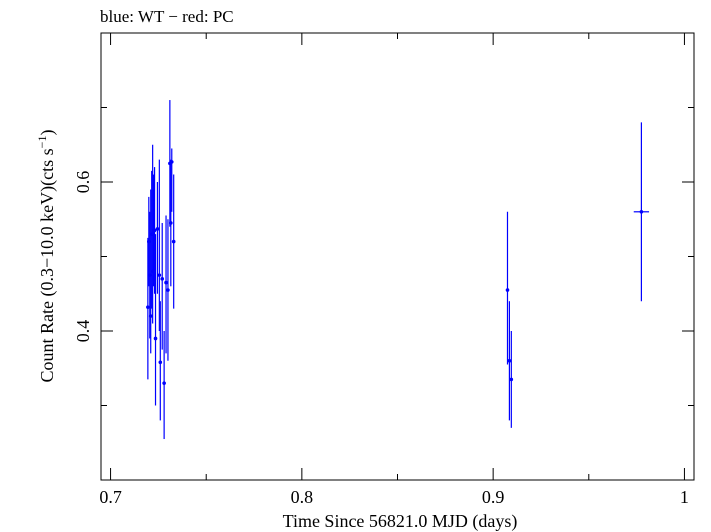 The image size is (711, 532). I want to click on y-axis-label-close: ), so click(47, 133).